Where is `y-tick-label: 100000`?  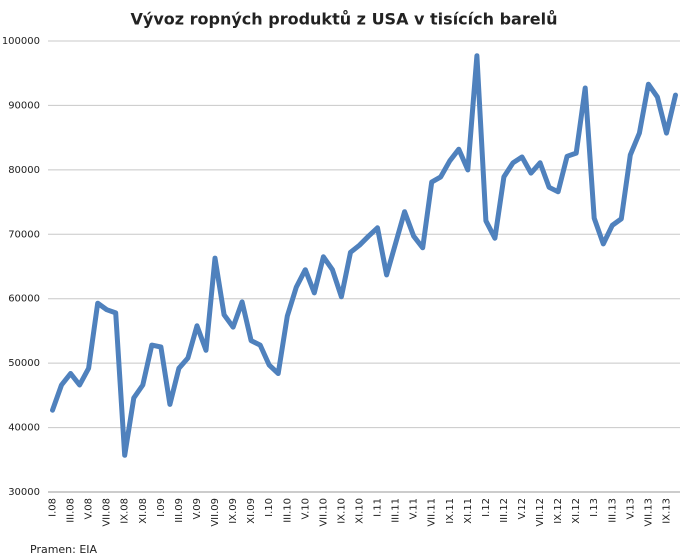 y-tick-label: 100000 is located at coordinates (21, 41).